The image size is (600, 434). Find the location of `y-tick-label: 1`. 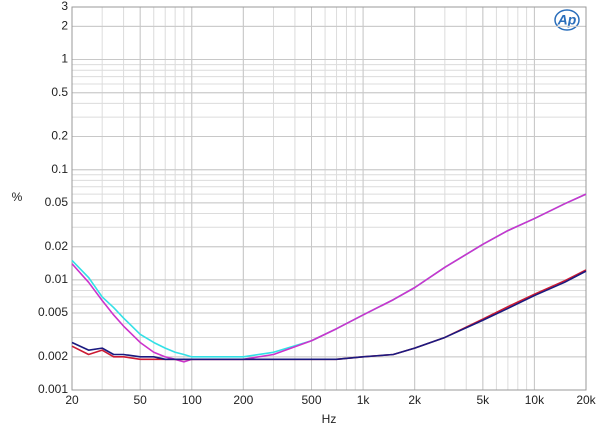

y-tick-label: 1 is located at coordinates (64, 59).